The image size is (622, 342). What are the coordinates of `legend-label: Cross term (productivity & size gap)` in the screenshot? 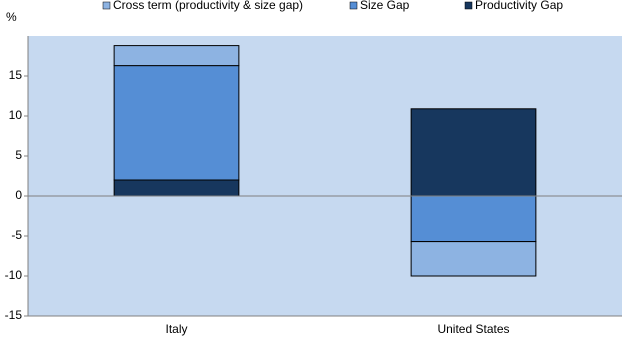 It's located at (208, 6).